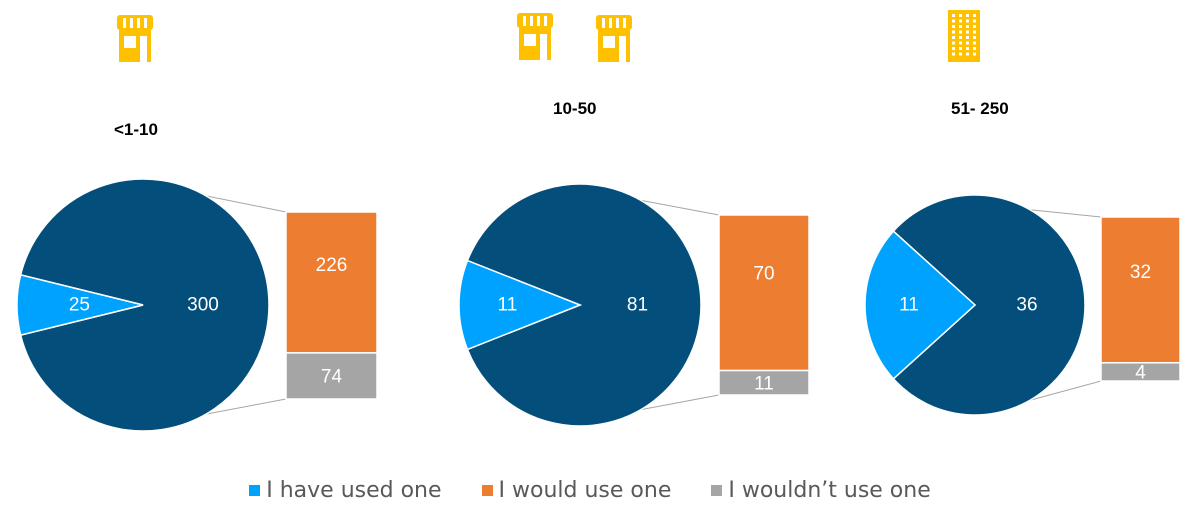 The image size is (1180, 516). I want to click on bar-label-wouldnt-2: 4, so click(1140, 372).